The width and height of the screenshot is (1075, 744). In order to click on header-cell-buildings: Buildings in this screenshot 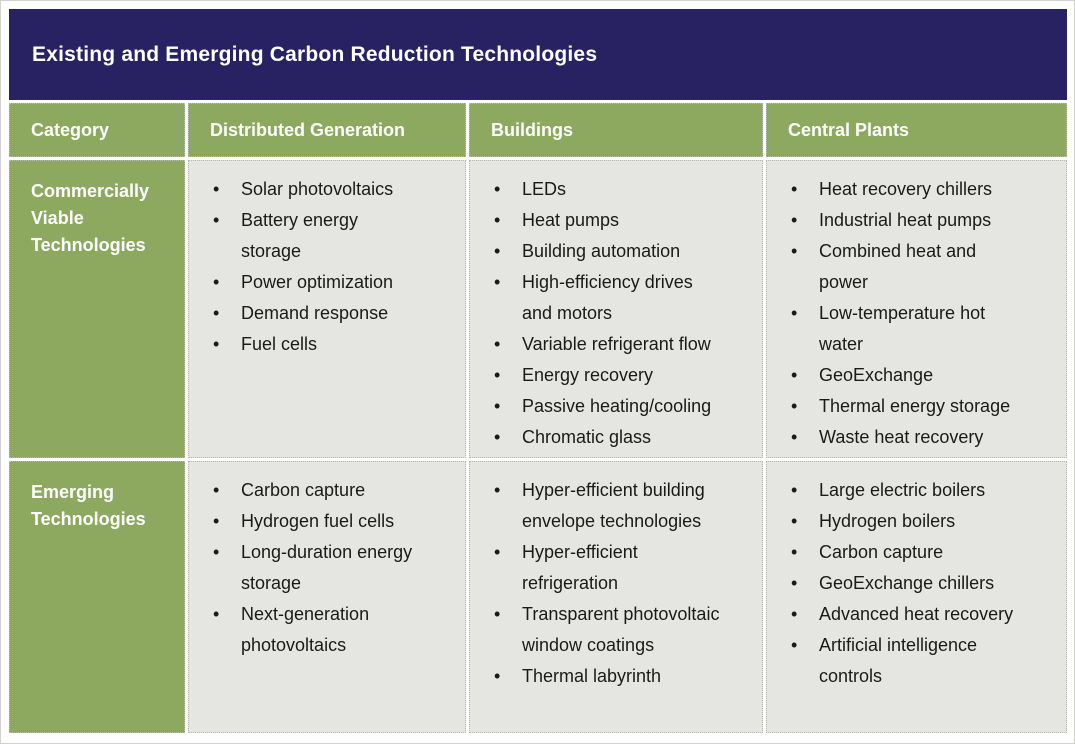, I will do `click(616, 130)`.